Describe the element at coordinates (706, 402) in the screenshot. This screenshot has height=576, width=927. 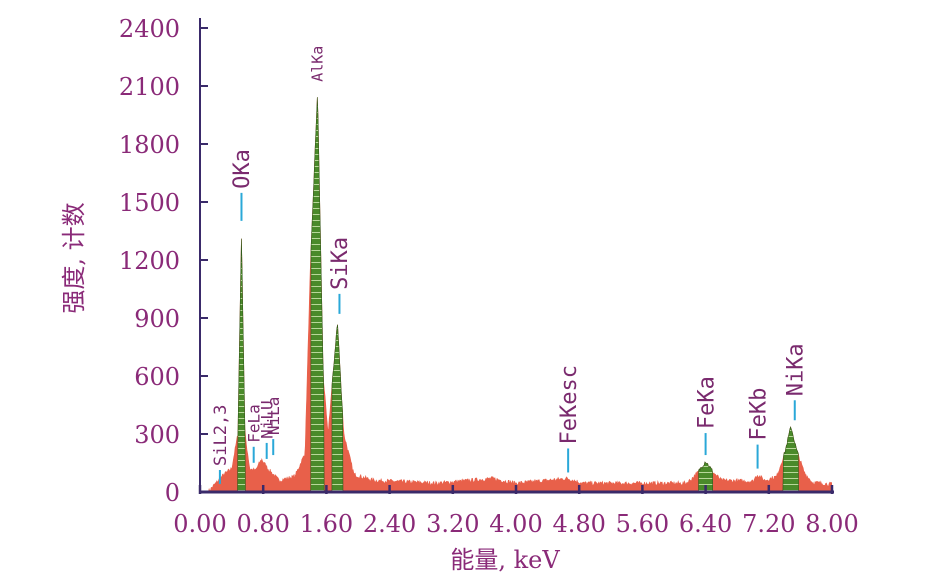
I see `peak-label-feka: FeKa` at that location.